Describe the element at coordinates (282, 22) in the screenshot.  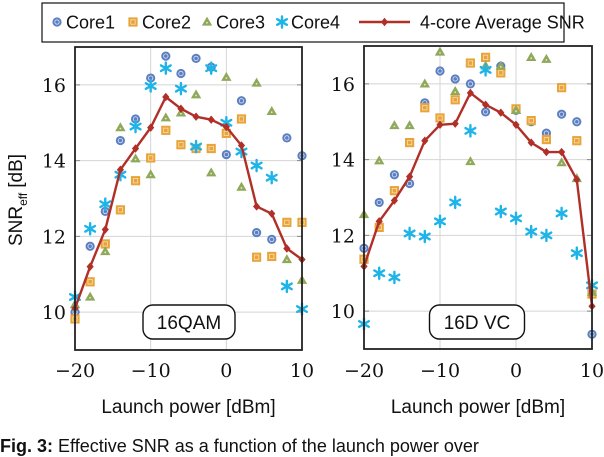
I see `legend-star-icon` at that location.